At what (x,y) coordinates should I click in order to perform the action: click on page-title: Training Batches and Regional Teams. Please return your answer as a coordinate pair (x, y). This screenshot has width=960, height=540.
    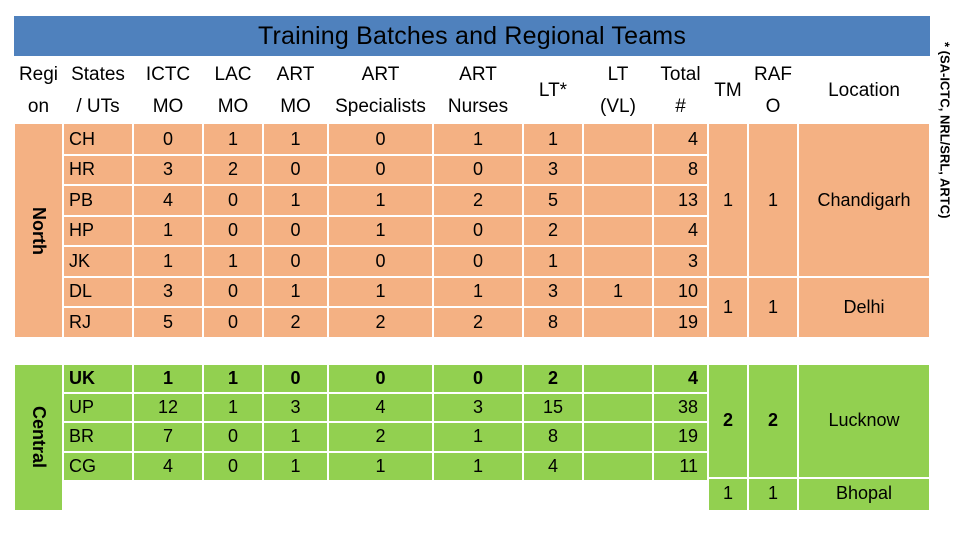
    Looking at the image, I should click on (472, 36).